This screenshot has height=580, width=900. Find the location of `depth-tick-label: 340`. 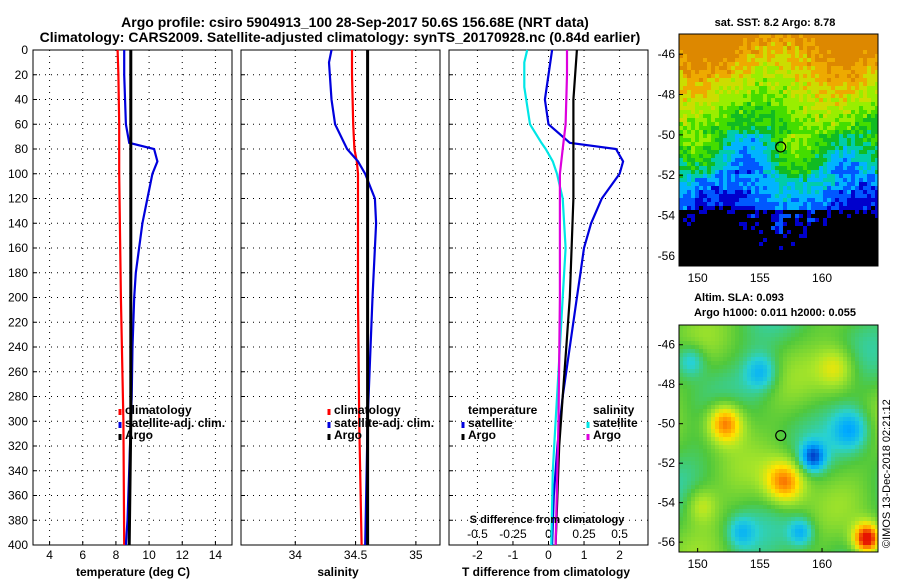

depth-tick-label: 340 is located at coordinates (18, 471).